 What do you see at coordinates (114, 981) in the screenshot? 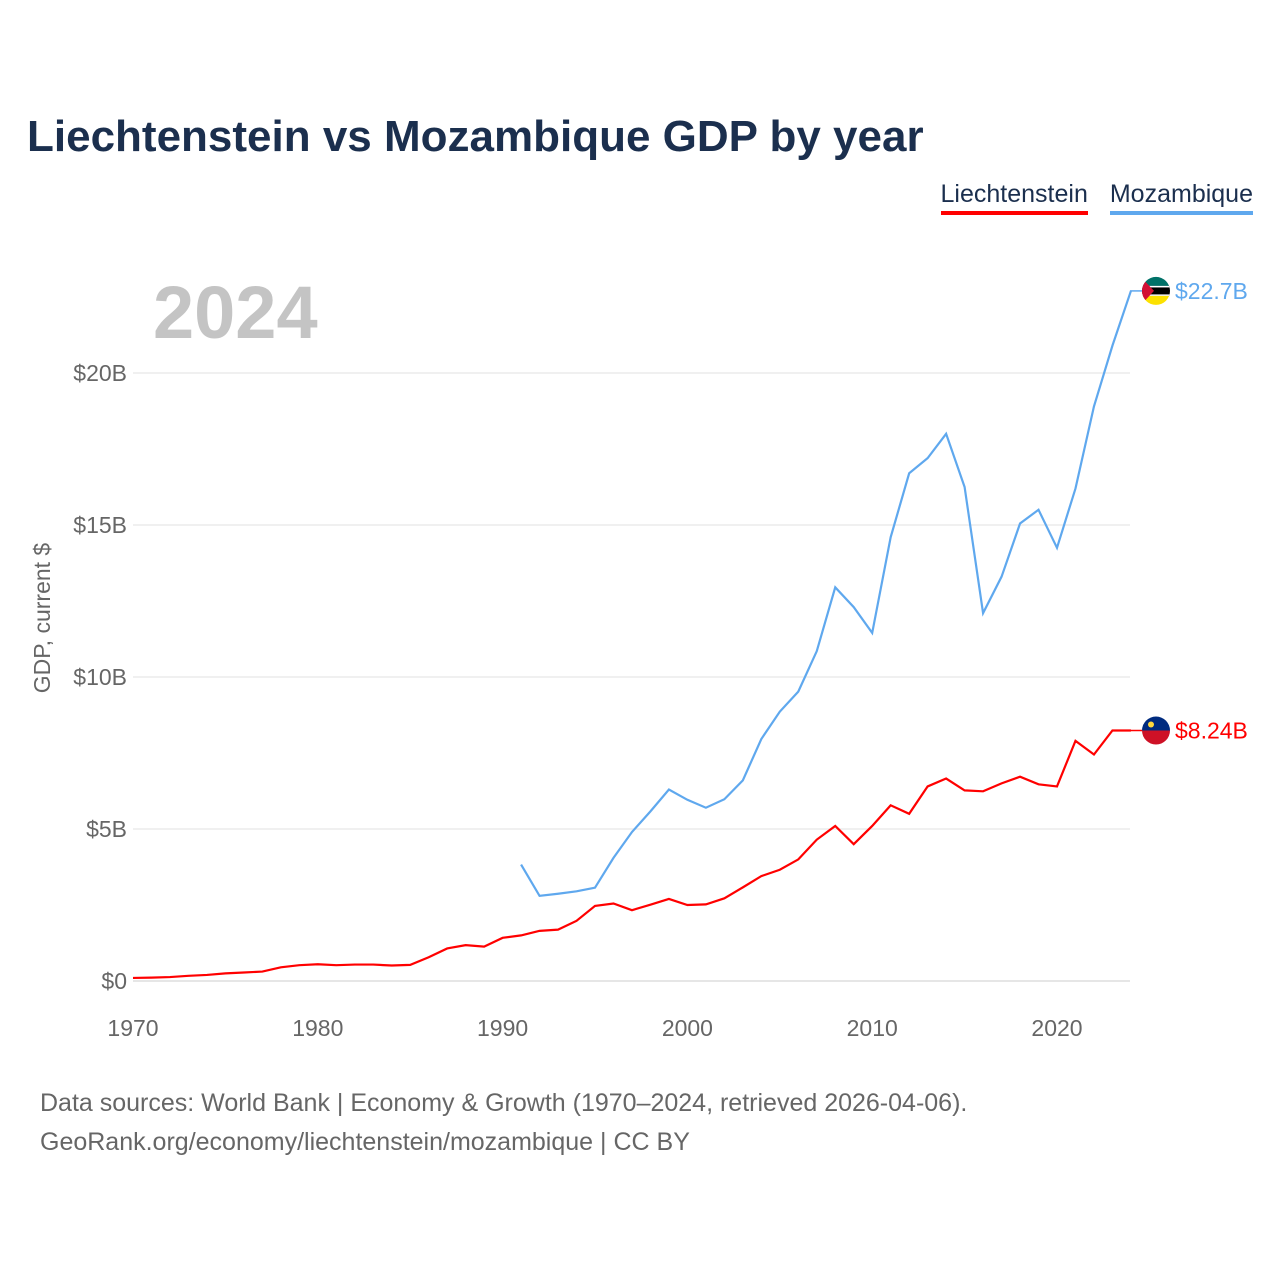
I see `y-tick-label: $0` at bounding box center [114, 981].